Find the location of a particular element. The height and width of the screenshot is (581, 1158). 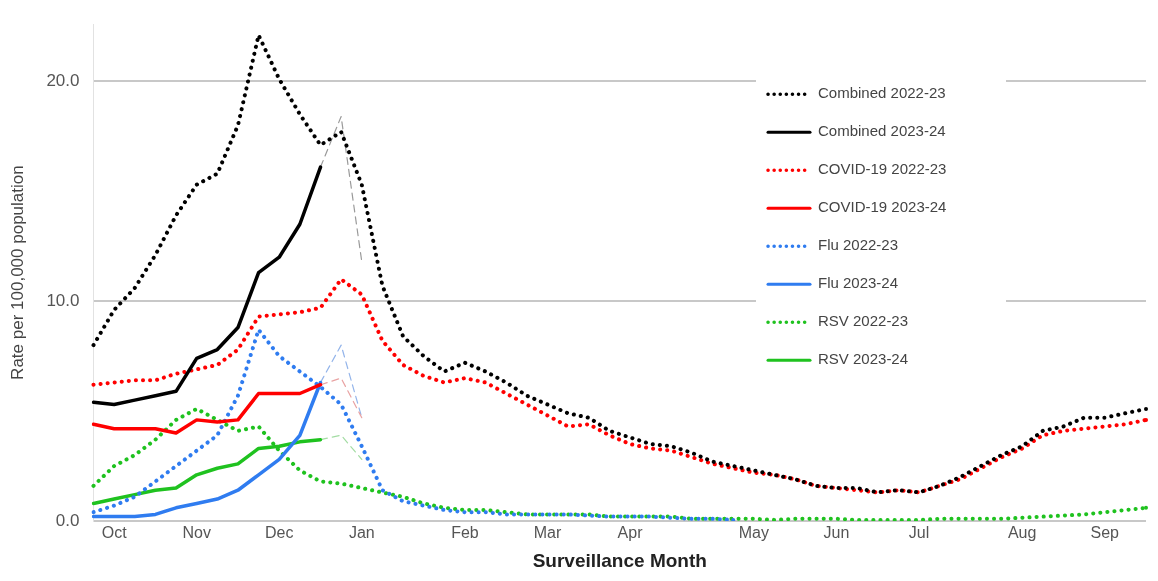

legend-label: COVID-19 2022-23 is located at coordinates (882, 169).